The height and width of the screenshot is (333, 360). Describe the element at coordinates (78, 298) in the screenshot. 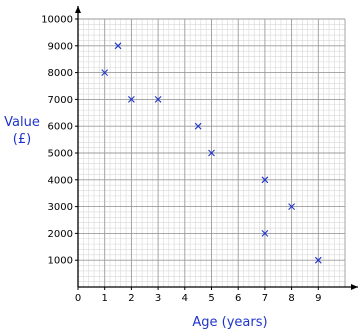

I see `x-tick-label: 0` at that location.